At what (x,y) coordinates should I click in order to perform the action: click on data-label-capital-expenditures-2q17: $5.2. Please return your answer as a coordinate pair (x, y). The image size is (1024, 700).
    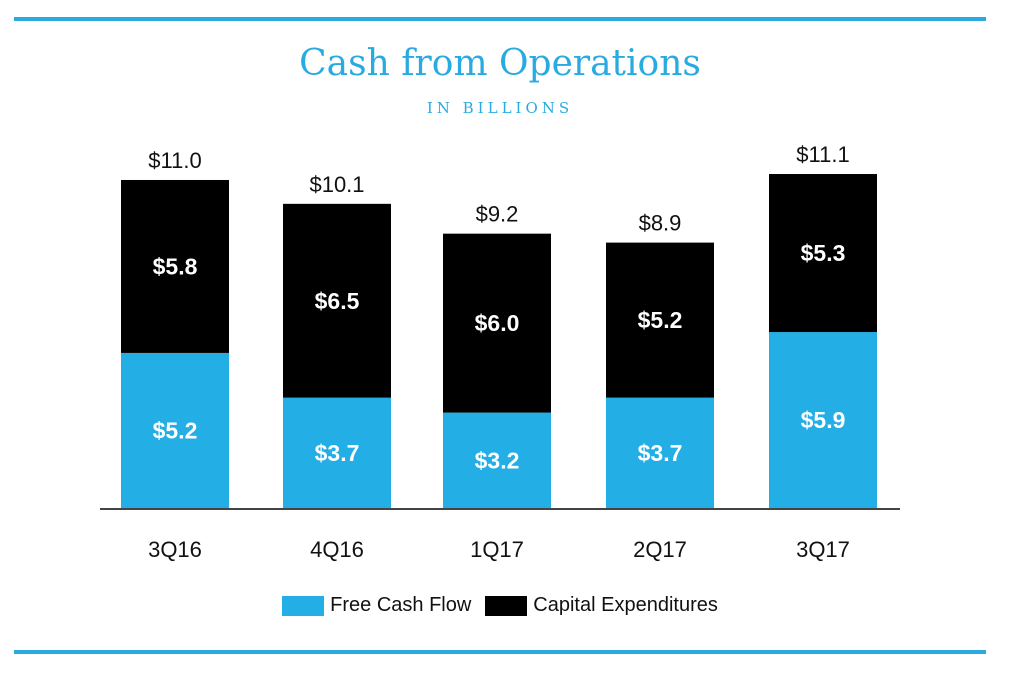
    Looking at the image, I should click on (660, 320).